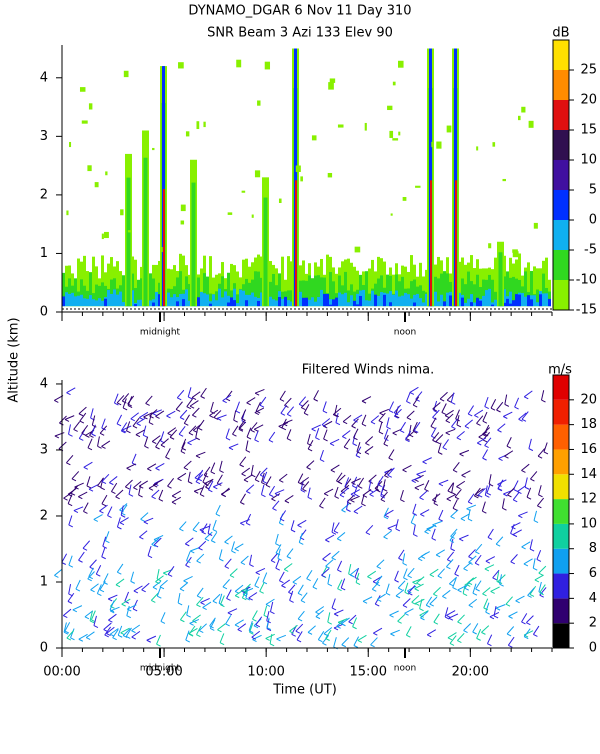 The image size is (600, 754). Describe the element at coordinates (593, 220) in the screenshot. I see `colorbar-tick-label: 0` at that location.